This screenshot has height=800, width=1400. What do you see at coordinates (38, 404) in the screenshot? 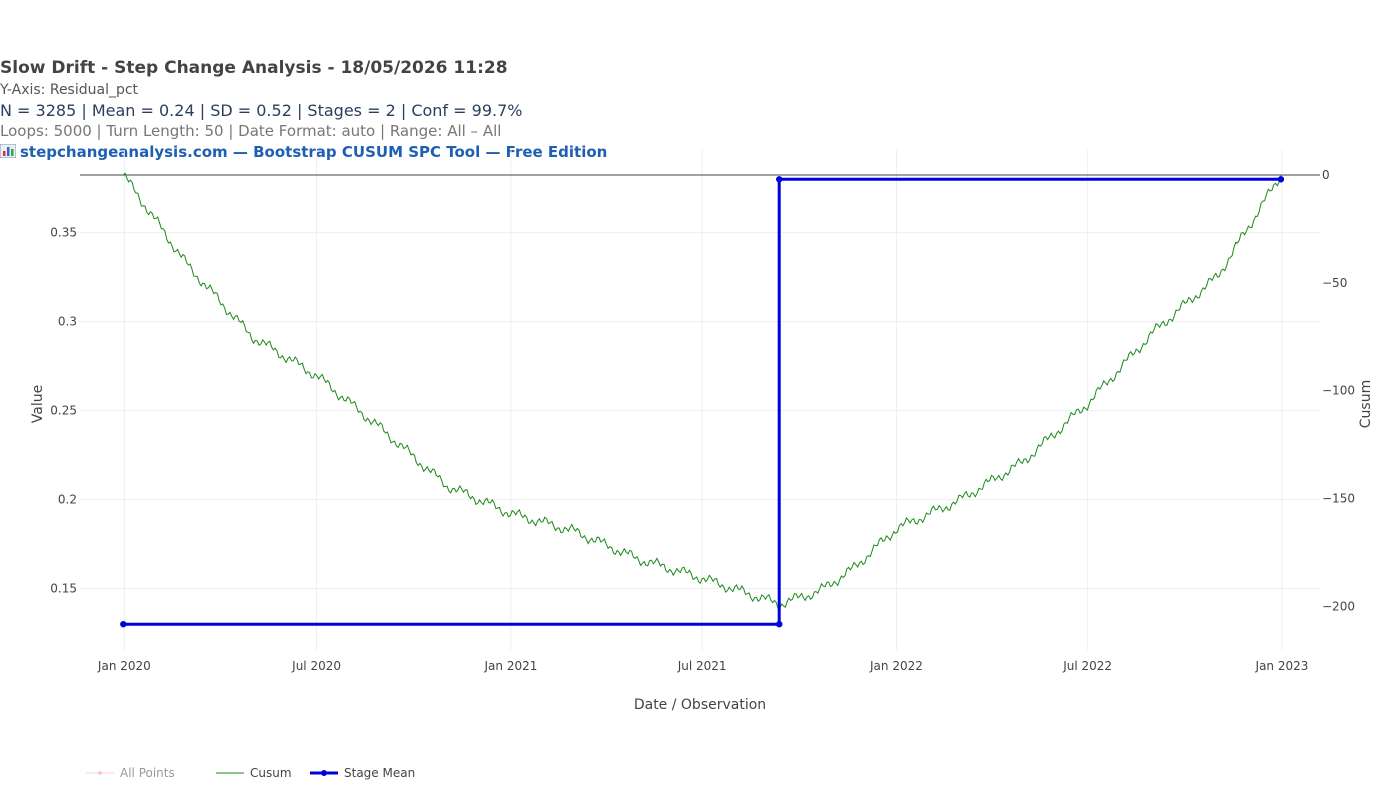
I see `y-axis-label: Value` at bounding box center [38, 404].